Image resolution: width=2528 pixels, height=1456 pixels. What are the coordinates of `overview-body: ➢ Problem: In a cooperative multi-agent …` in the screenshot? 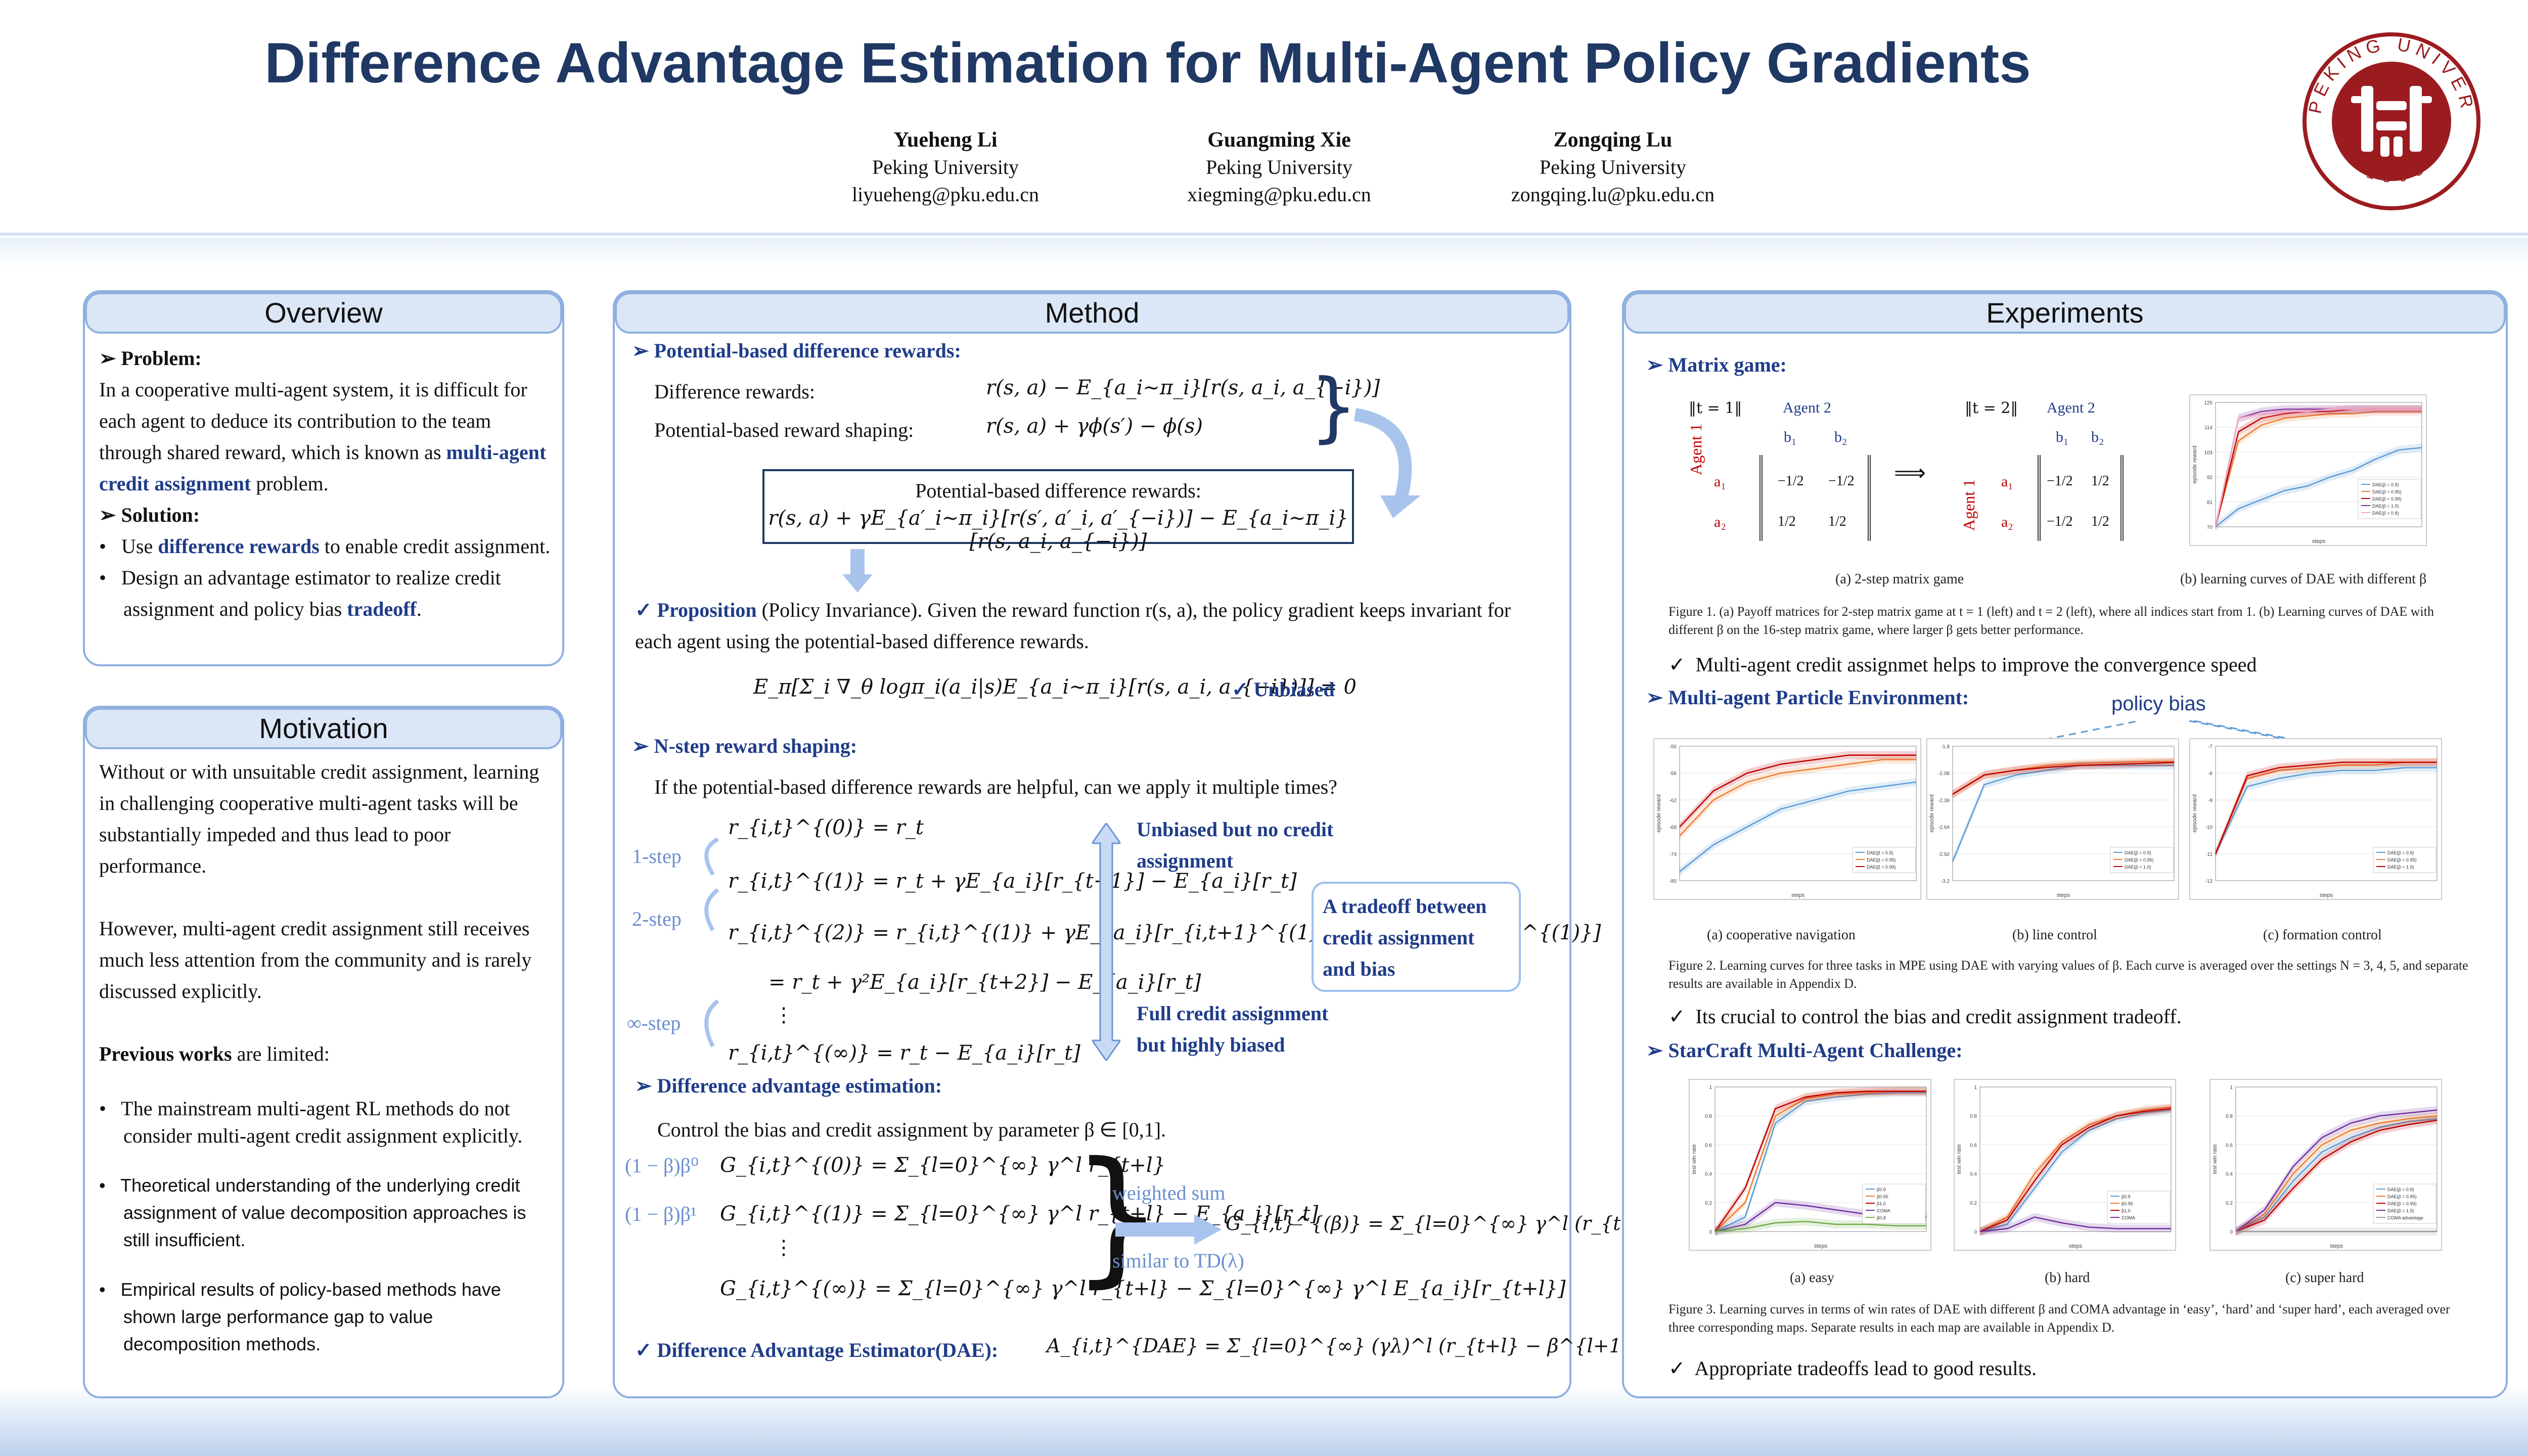 It's located at (325, 483).